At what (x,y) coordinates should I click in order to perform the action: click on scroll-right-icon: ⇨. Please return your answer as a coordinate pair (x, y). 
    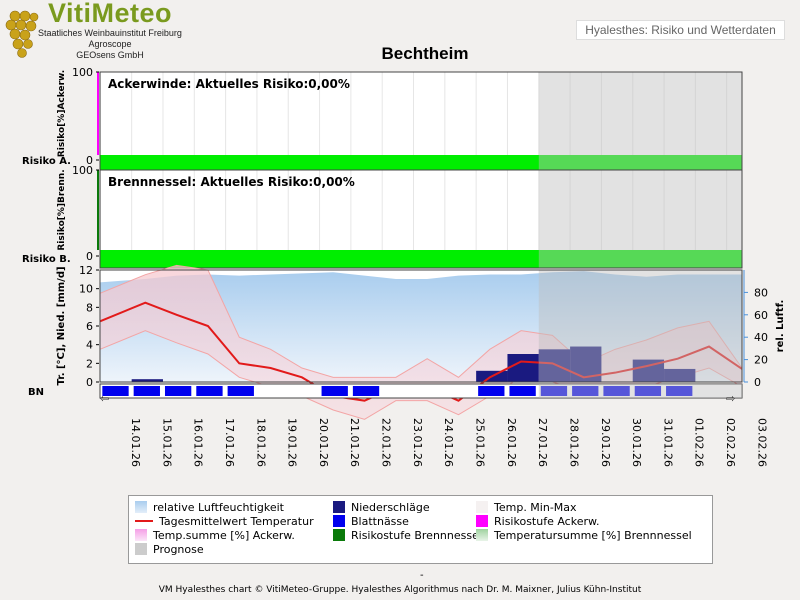
    Looking at the image, I should click on (730, 398).